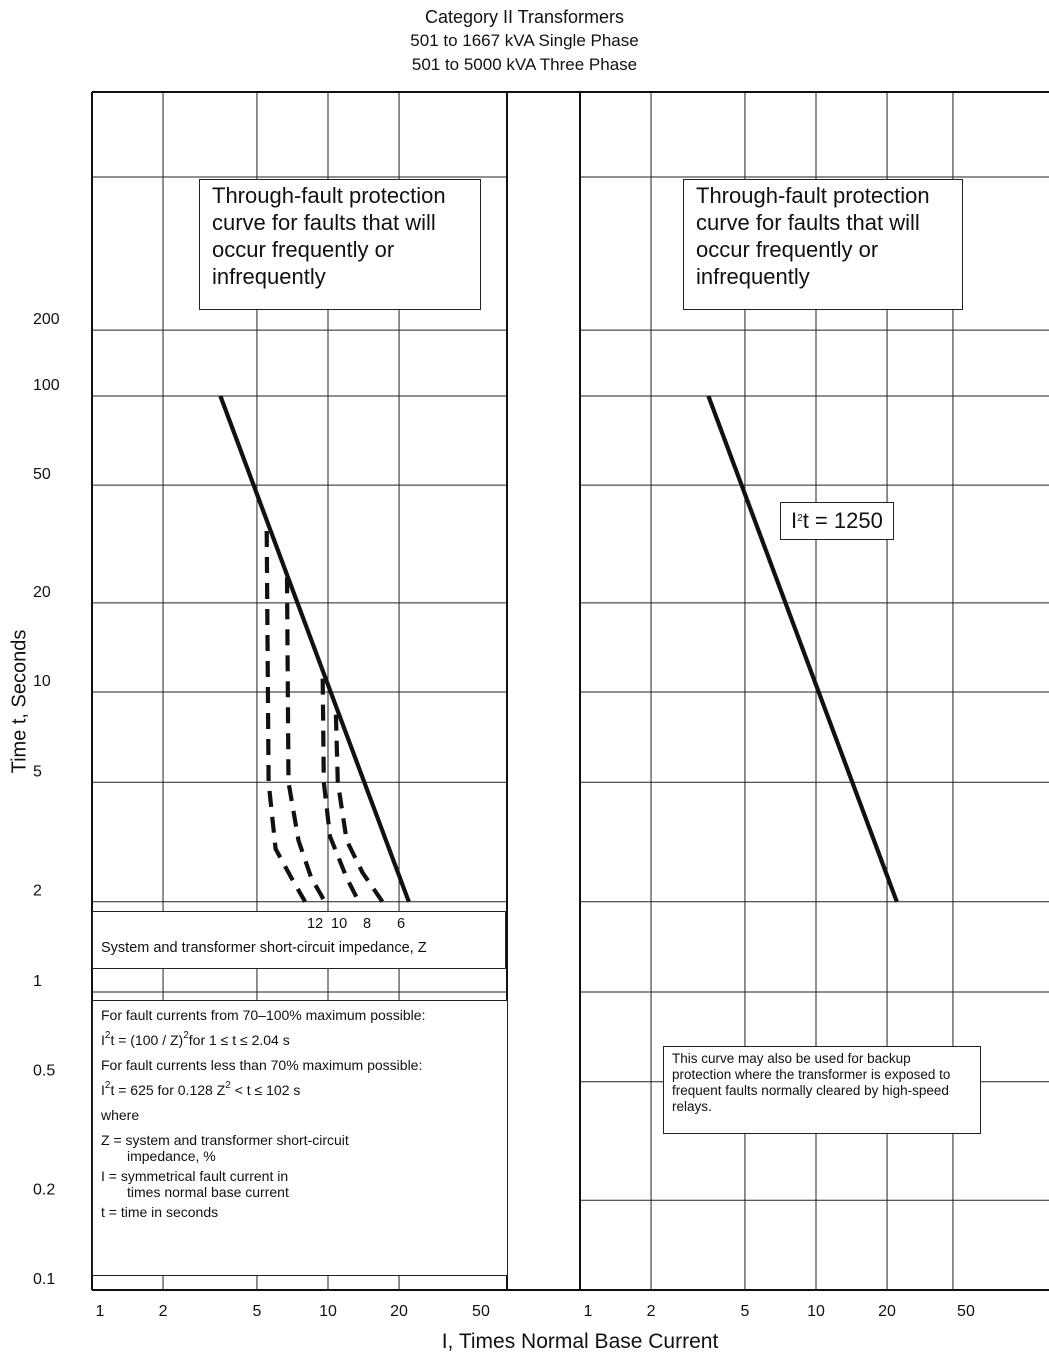 The width and height of the screenshot is (1049, 1357). What do you see at coordinates (524, 64) in the screenshot?
I see `chart-subtitle-2: 501 to 5000 kVA Three Phase` at bounding box center [524, 64].